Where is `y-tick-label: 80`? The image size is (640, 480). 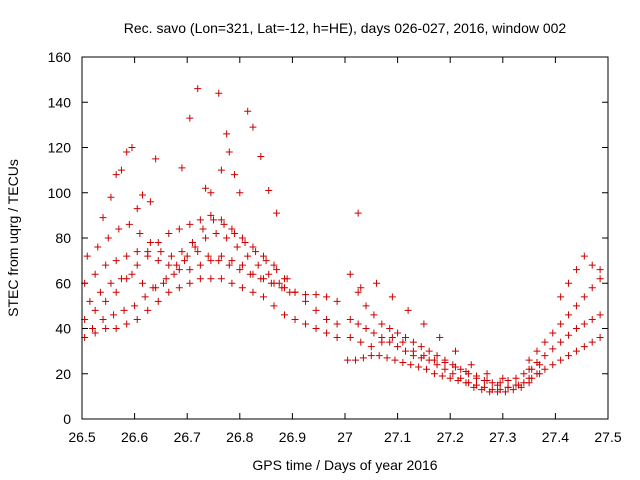
y-tick-label: 80 is located at coordinates (63, 238).